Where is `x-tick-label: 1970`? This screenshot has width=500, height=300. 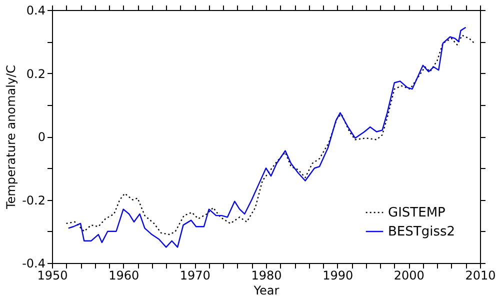
x-tick-label: 1970 is located at coordinates (195, 275).